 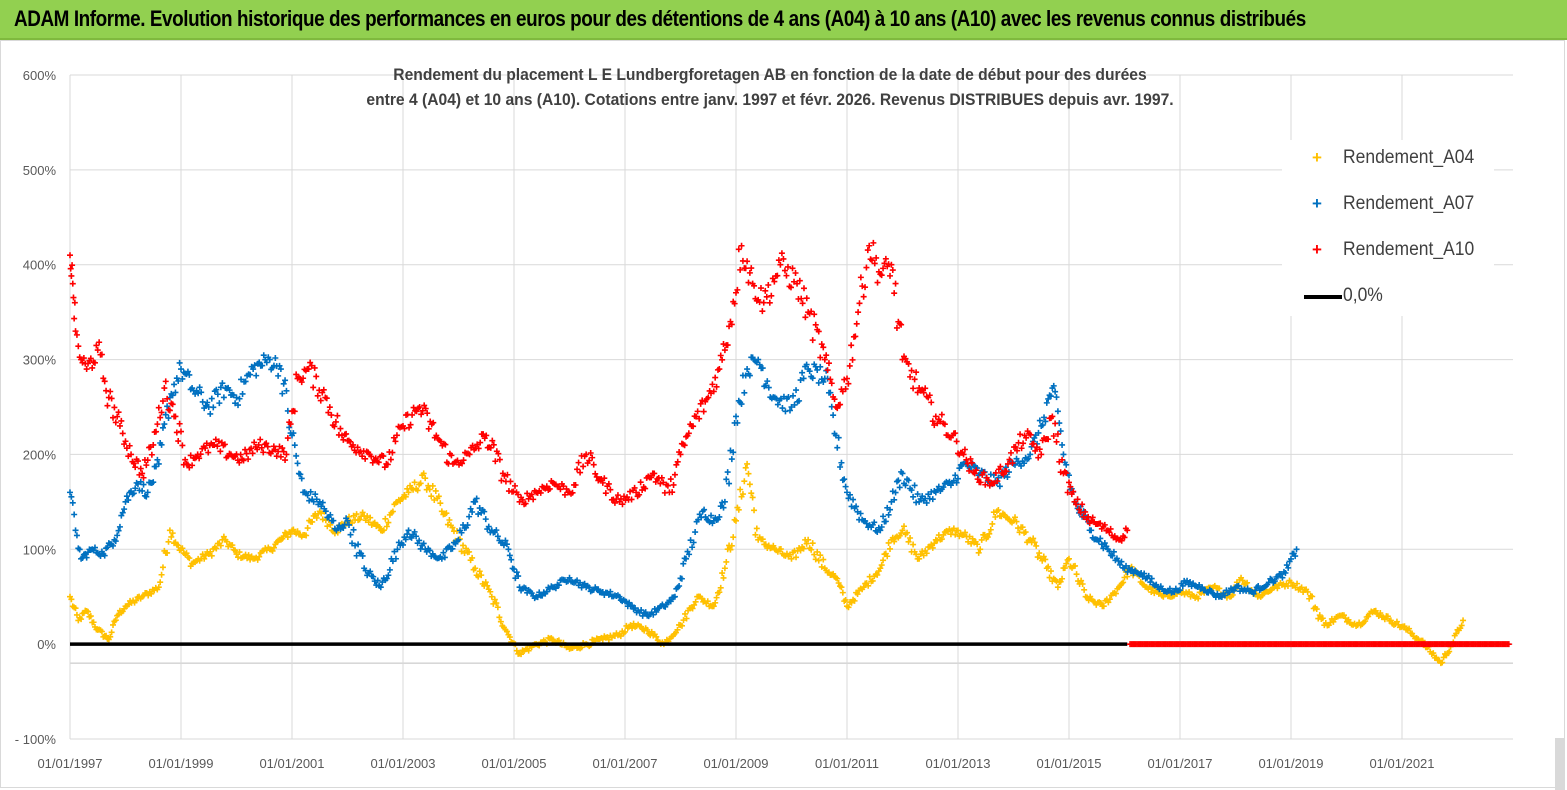 What do you see at coordinates (1388, 297) in the screenshot?
I see `legend-item-zero: 0,0%` at bounding box center [1388, 297].